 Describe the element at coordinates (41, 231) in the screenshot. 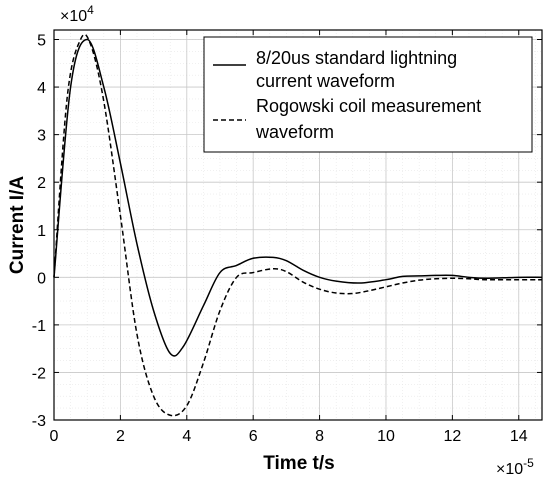

I see `y-tick-label: 1` at that location.